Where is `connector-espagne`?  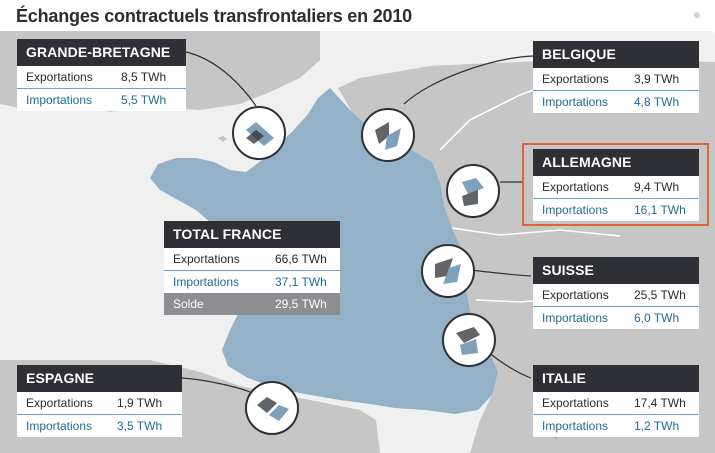
connector-espagne is located at coordinates (216, 385).